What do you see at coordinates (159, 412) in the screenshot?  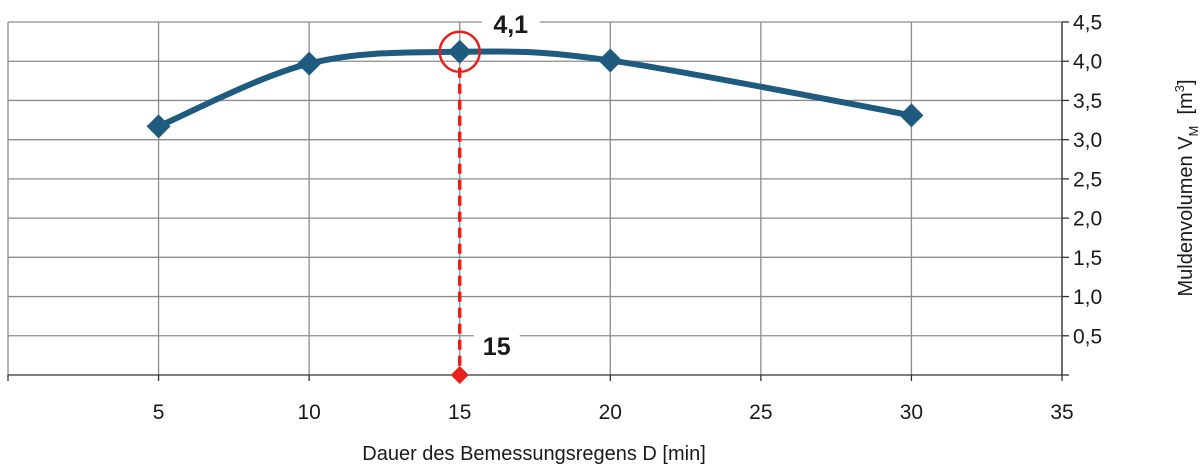 I see `x-tick-label-5: 5` at bounding box center [159, 412].